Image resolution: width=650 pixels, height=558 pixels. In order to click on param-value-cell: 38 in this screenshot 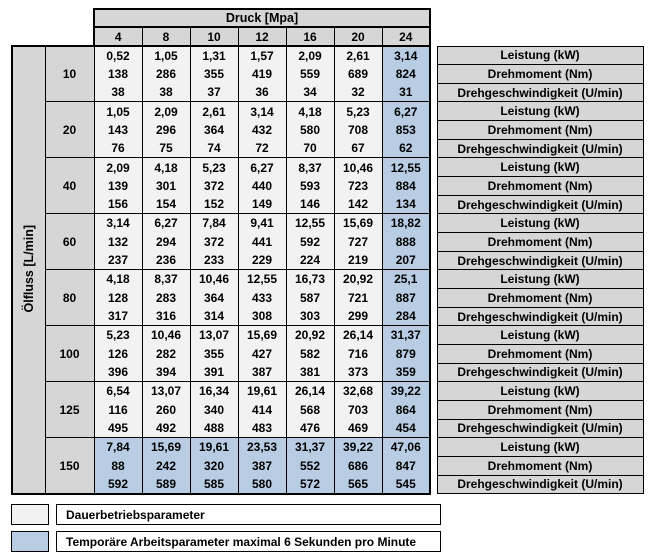, I will do `click(166, 92)`.